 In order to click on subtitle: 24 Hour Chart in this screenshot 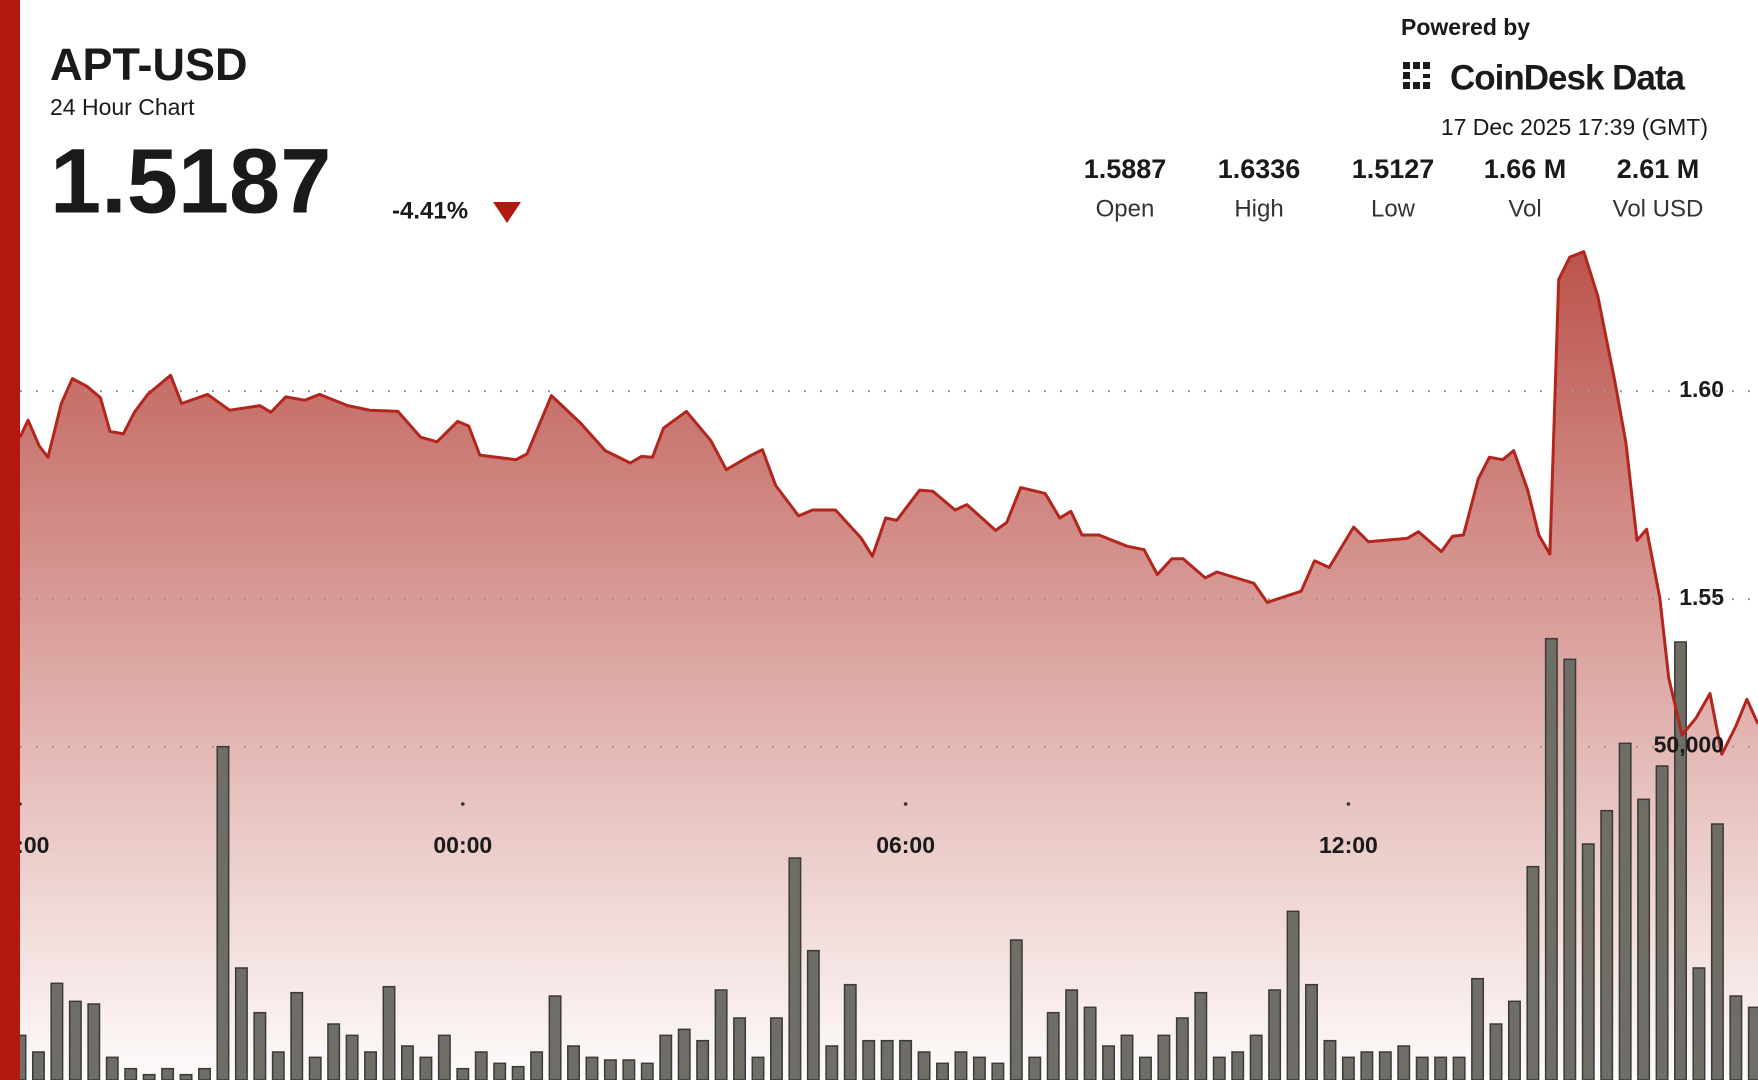, I will do `click(122, 107)`.